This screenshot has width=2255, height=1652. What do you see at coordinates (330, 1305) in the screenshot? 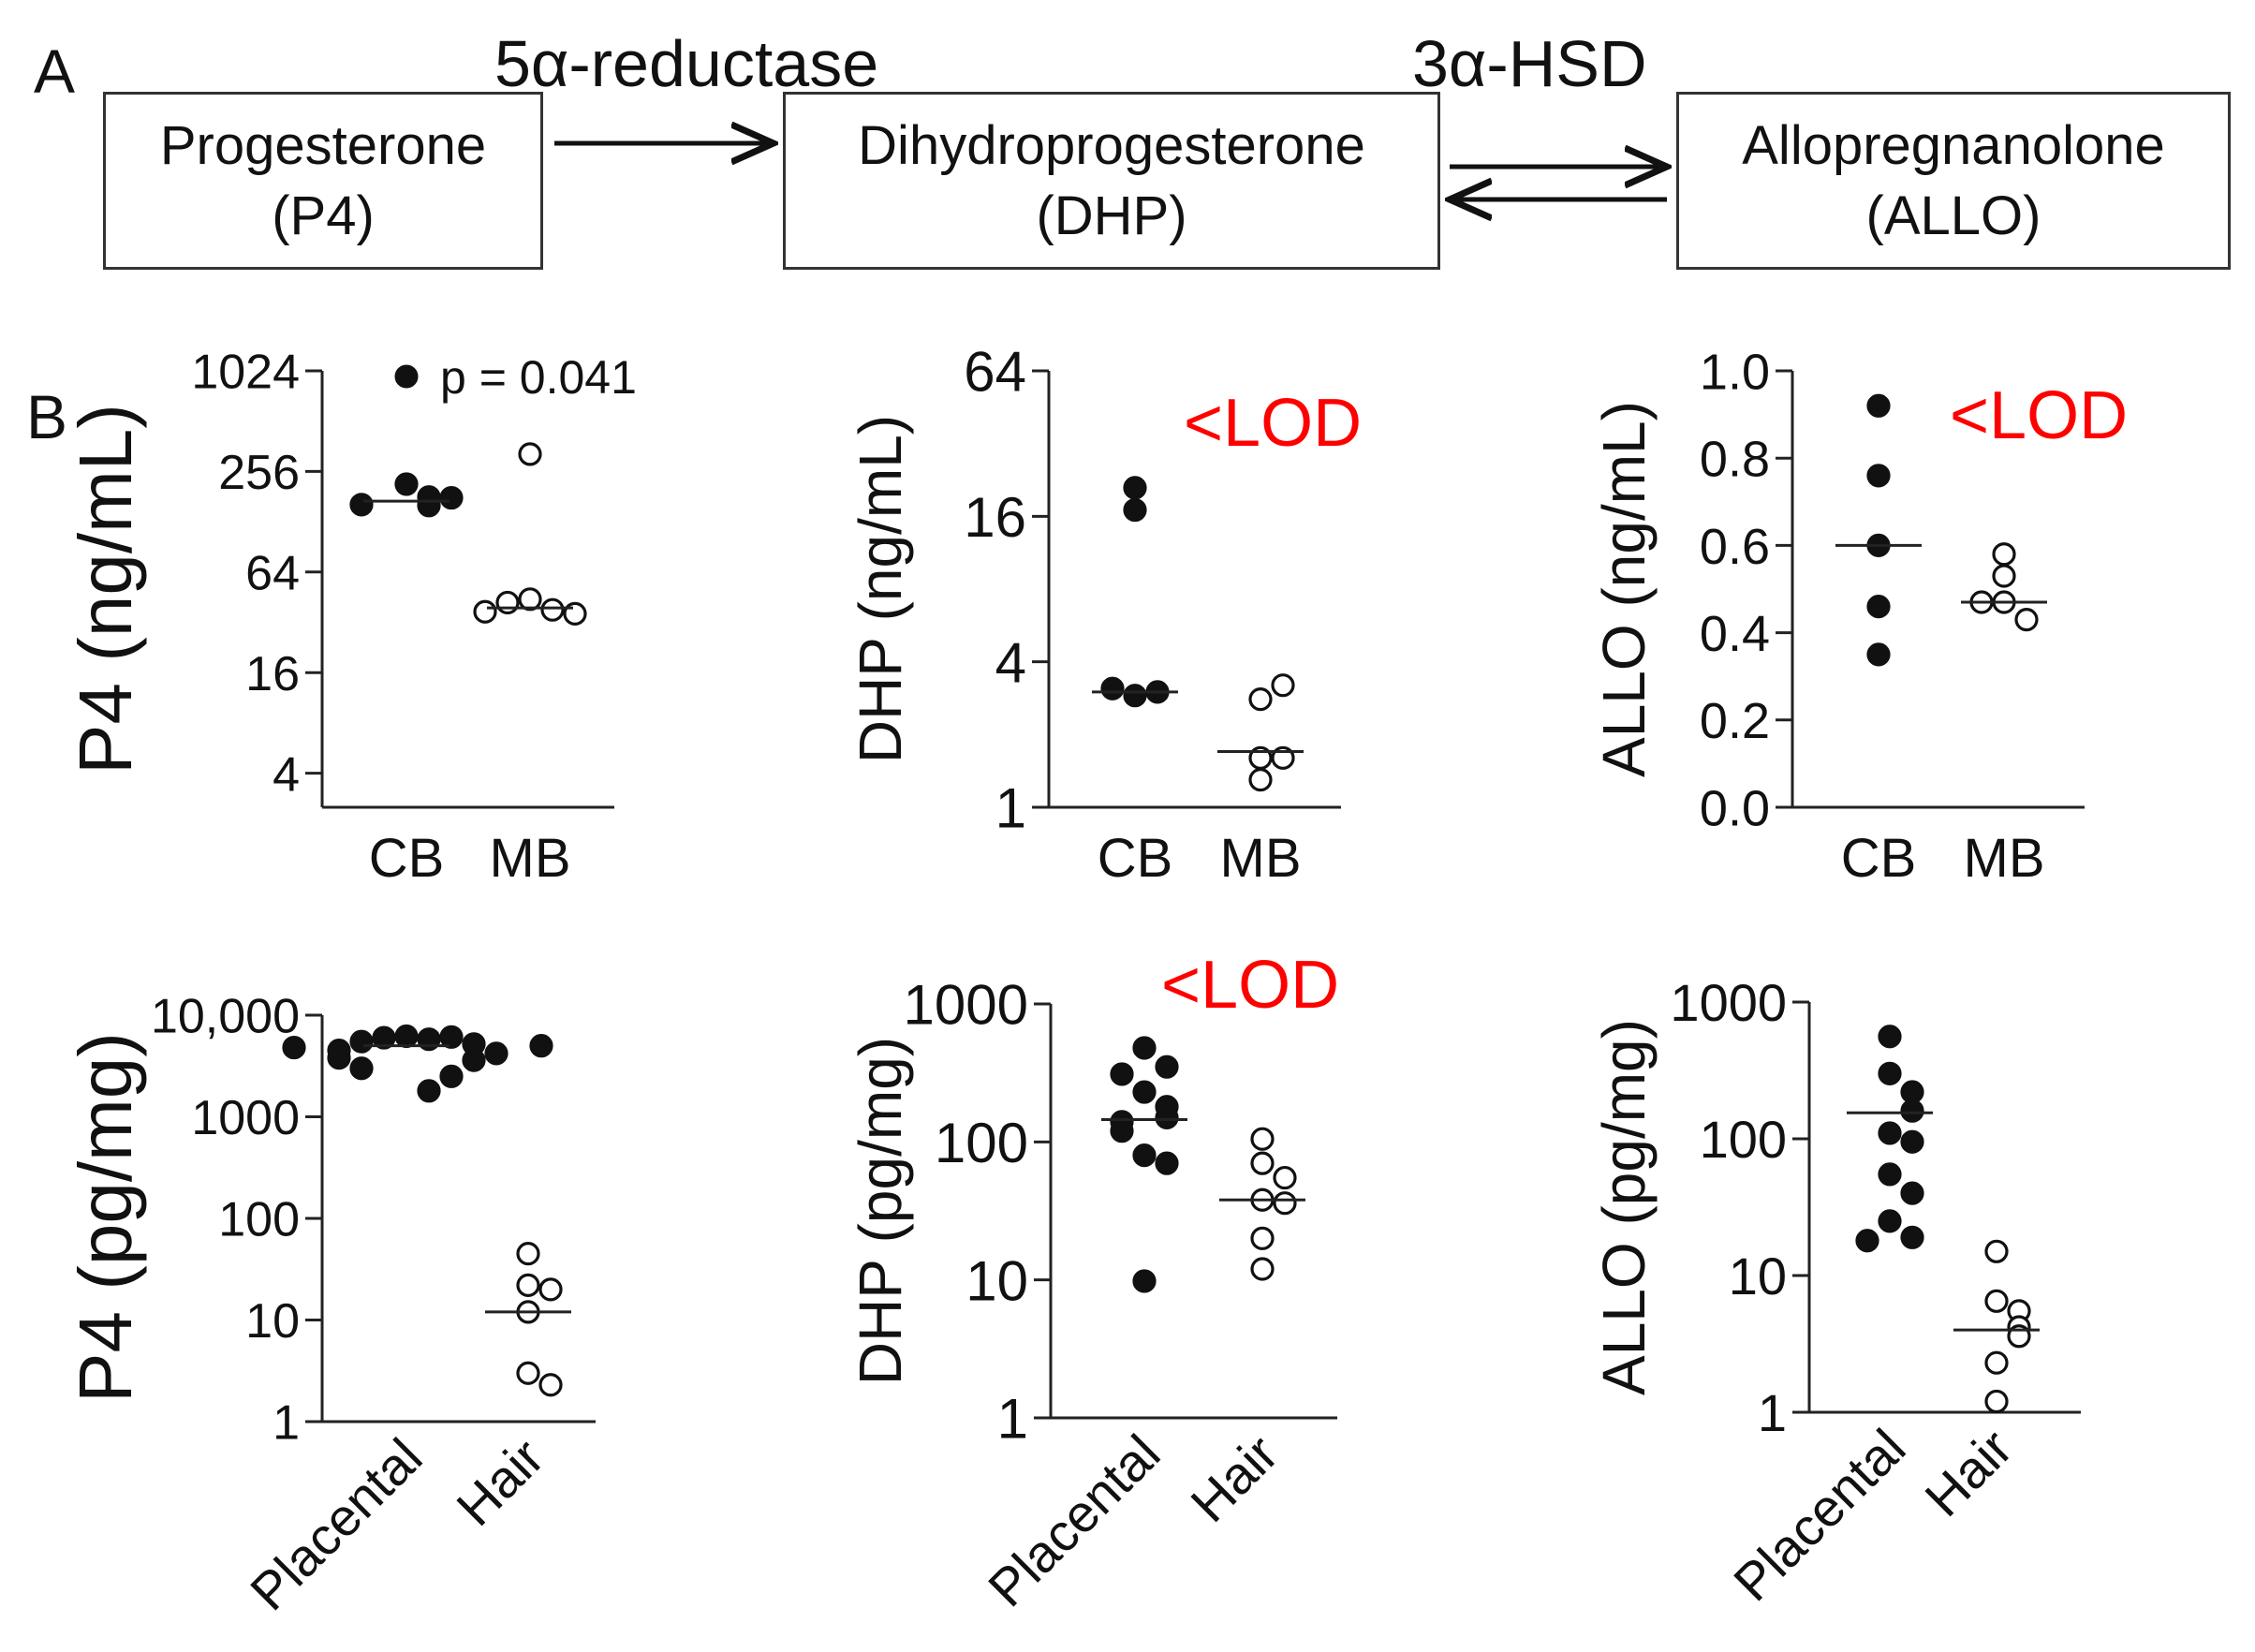
I see `chart-p4_tissue: 10,000 1000 100 10 1 P4 (pg/mg) Placental Hair` at bounding box center [330, 1305].